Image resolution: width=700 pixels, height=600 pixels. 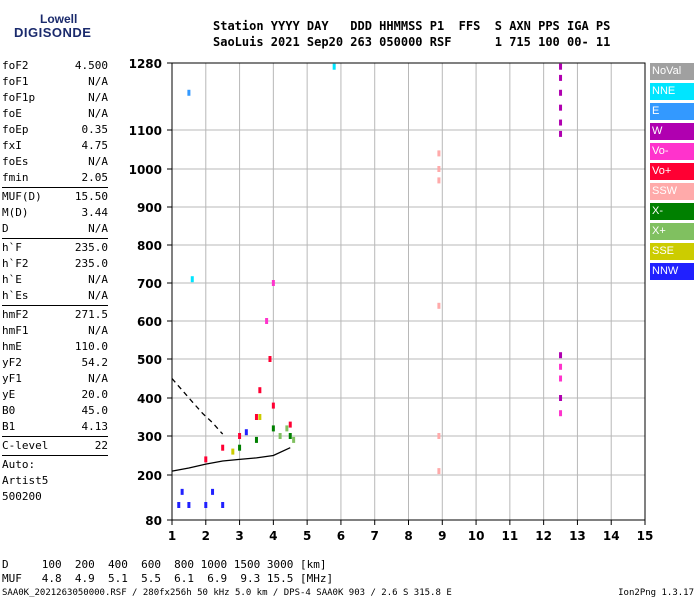 What do you see at coordinates (55, 427) in the screenshot?
I see `param-row: B1 4.13` at bounding box center [55, 427].